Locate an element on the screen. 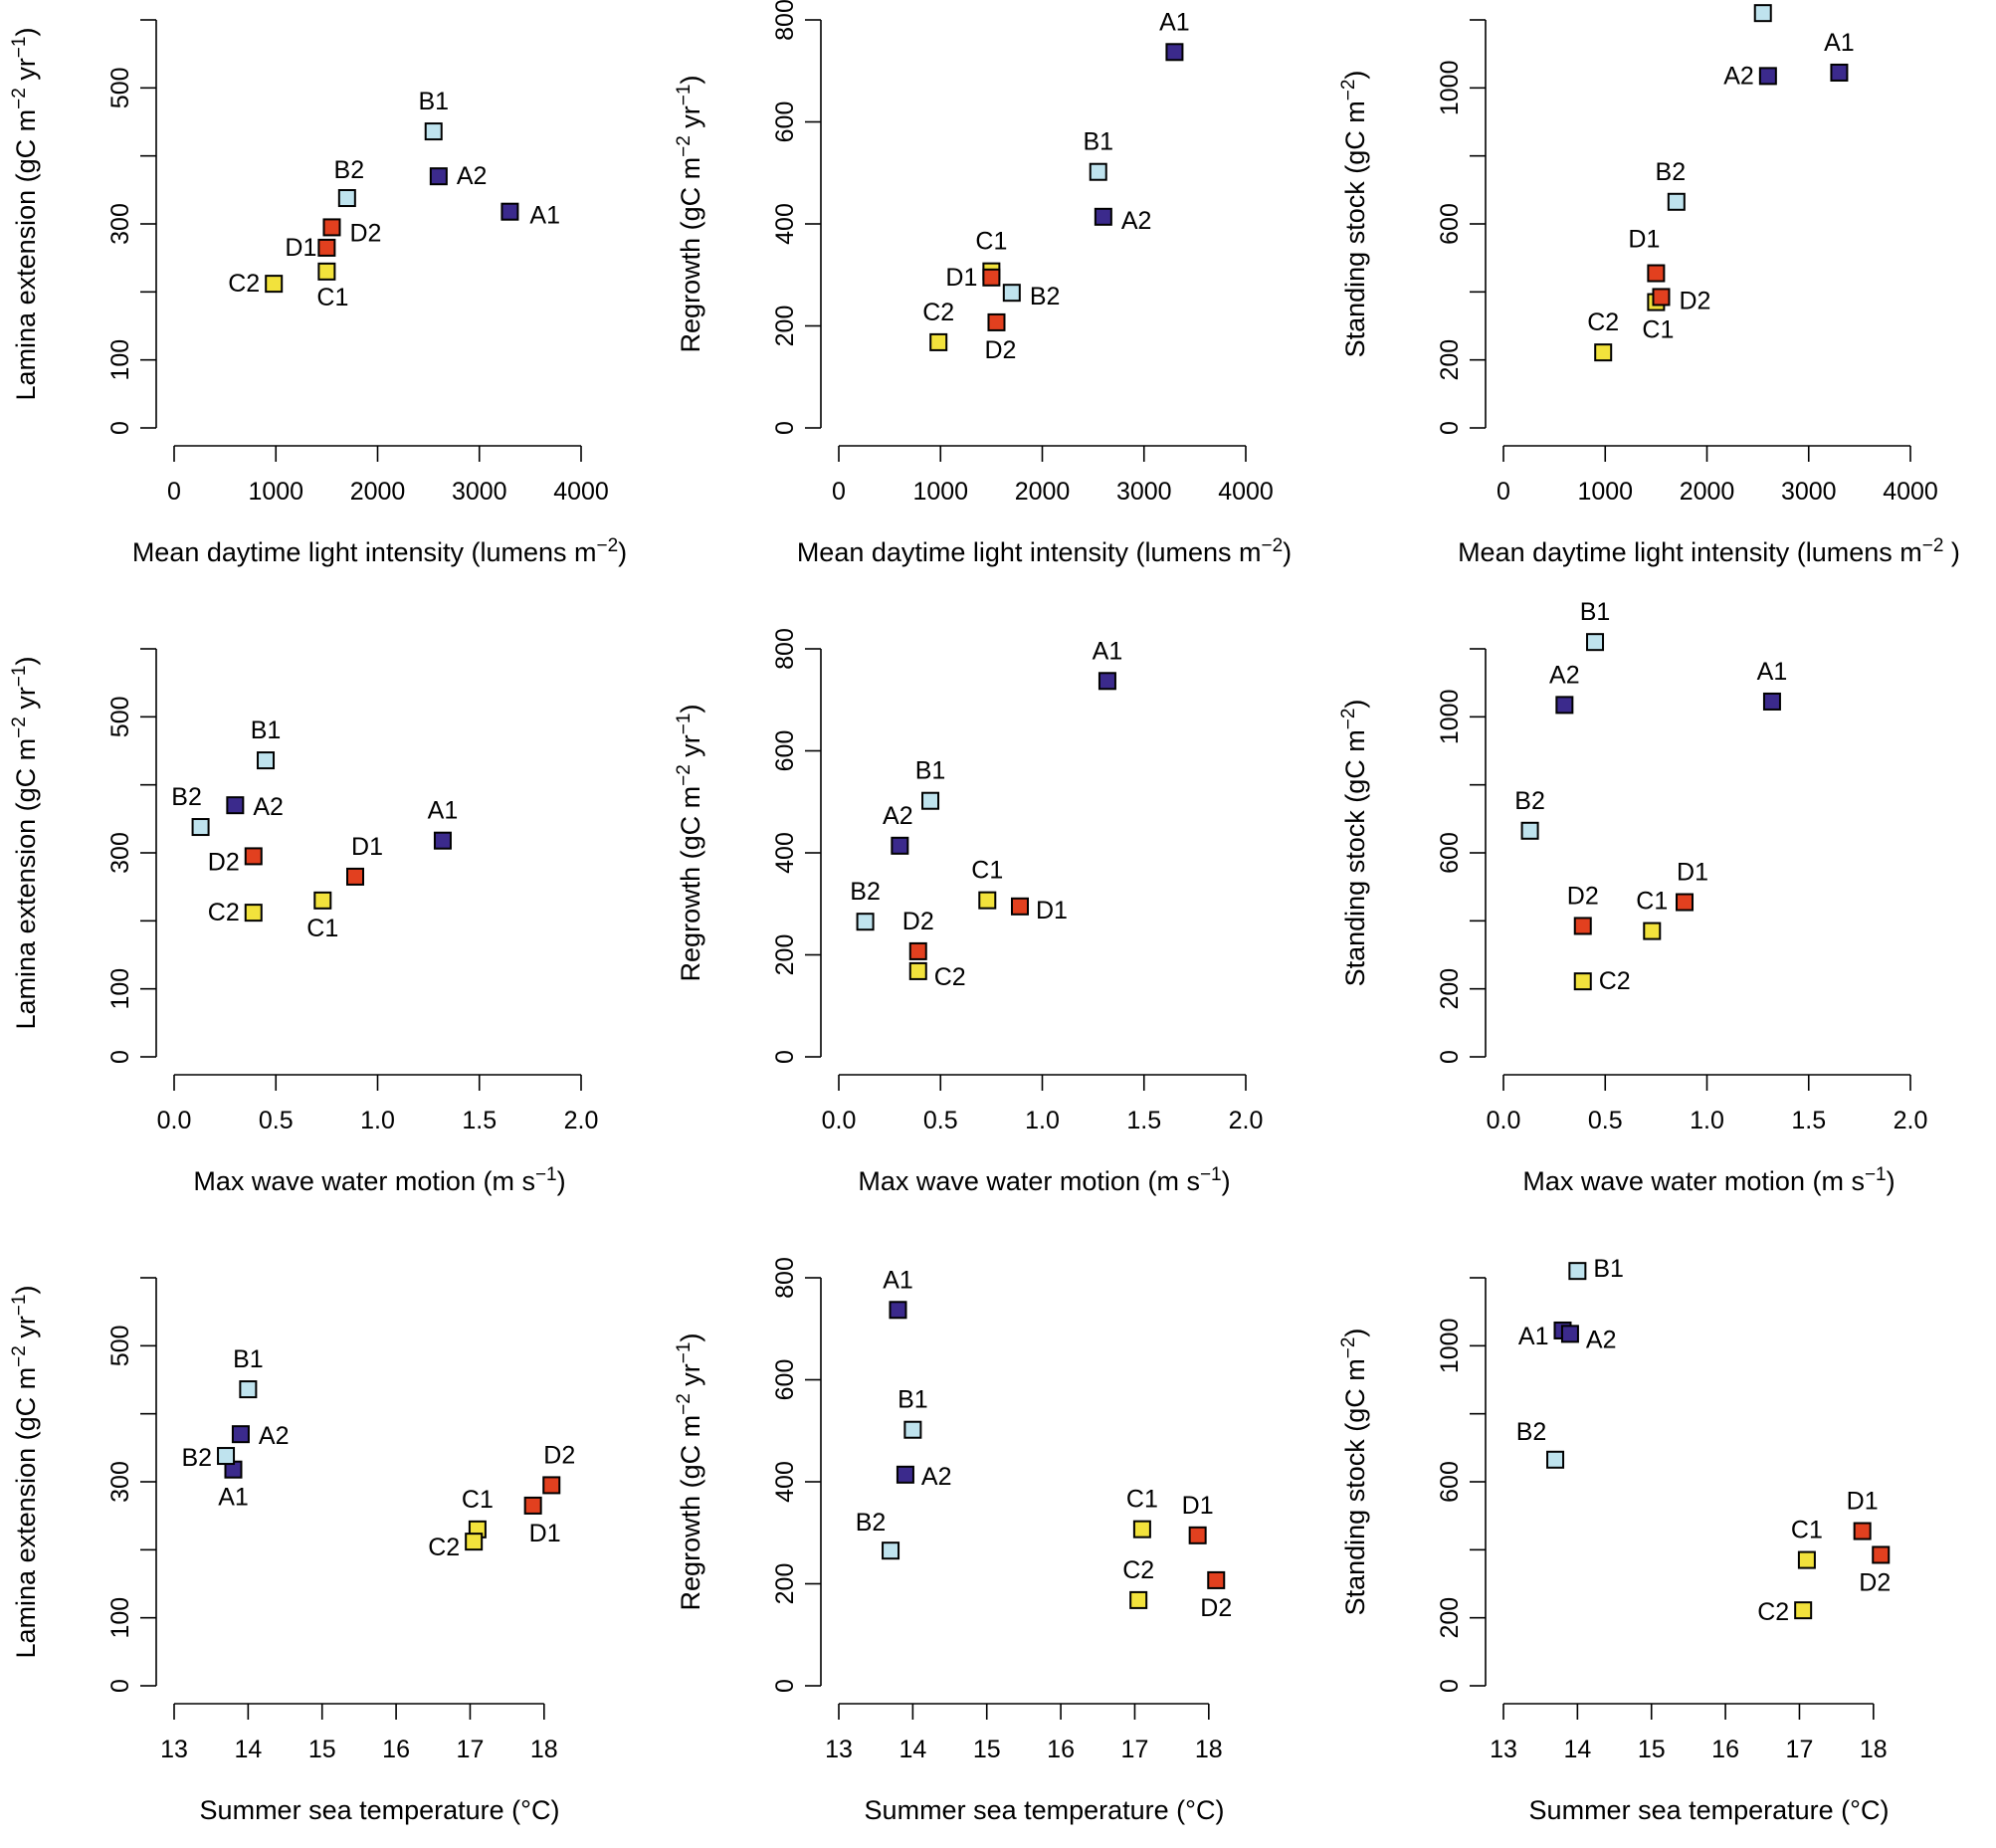 Image resolution: width=1996 pixels, height=1848 pixels. point-C2 is located at coordinates (939, 341).